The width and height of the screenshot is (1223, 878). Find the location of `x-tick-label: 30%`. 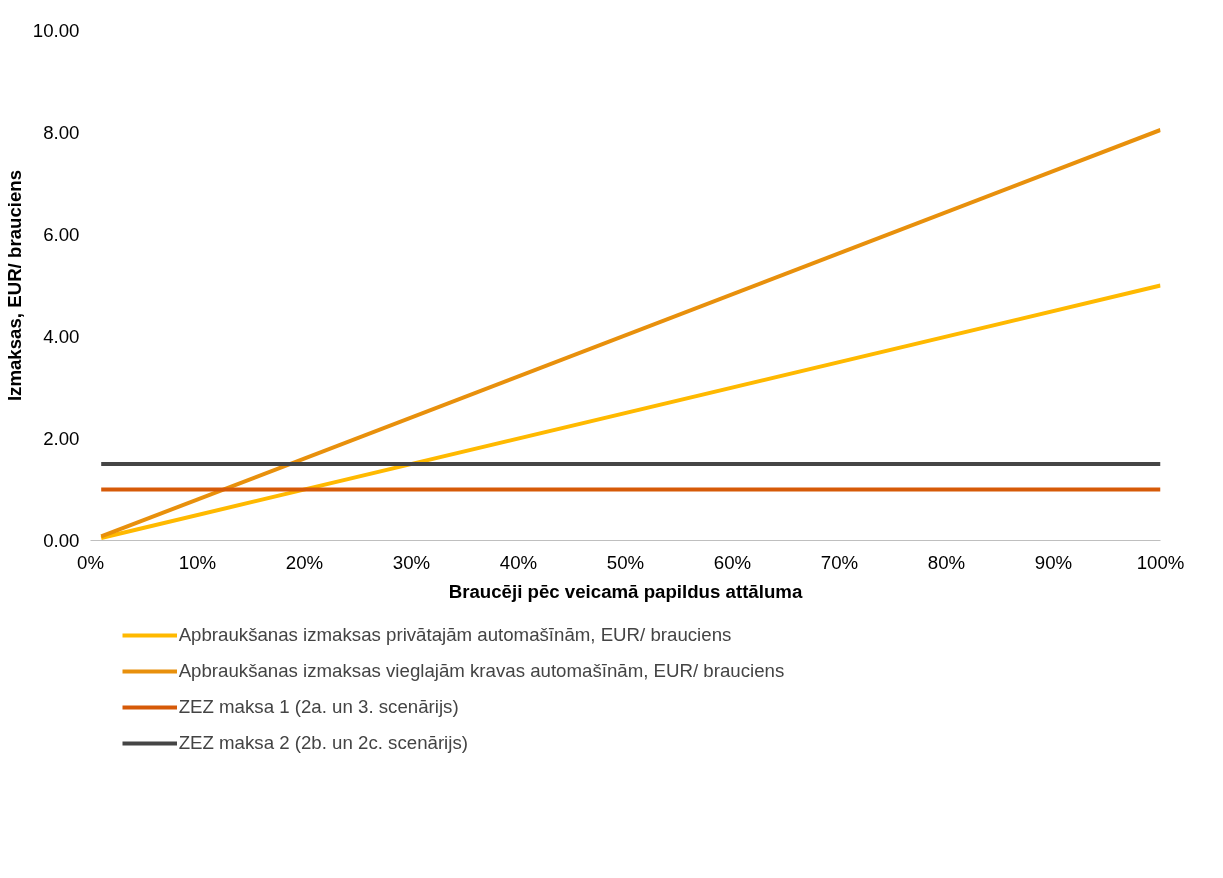

x-tick-label: 30% is located at coordinates (411, 562).